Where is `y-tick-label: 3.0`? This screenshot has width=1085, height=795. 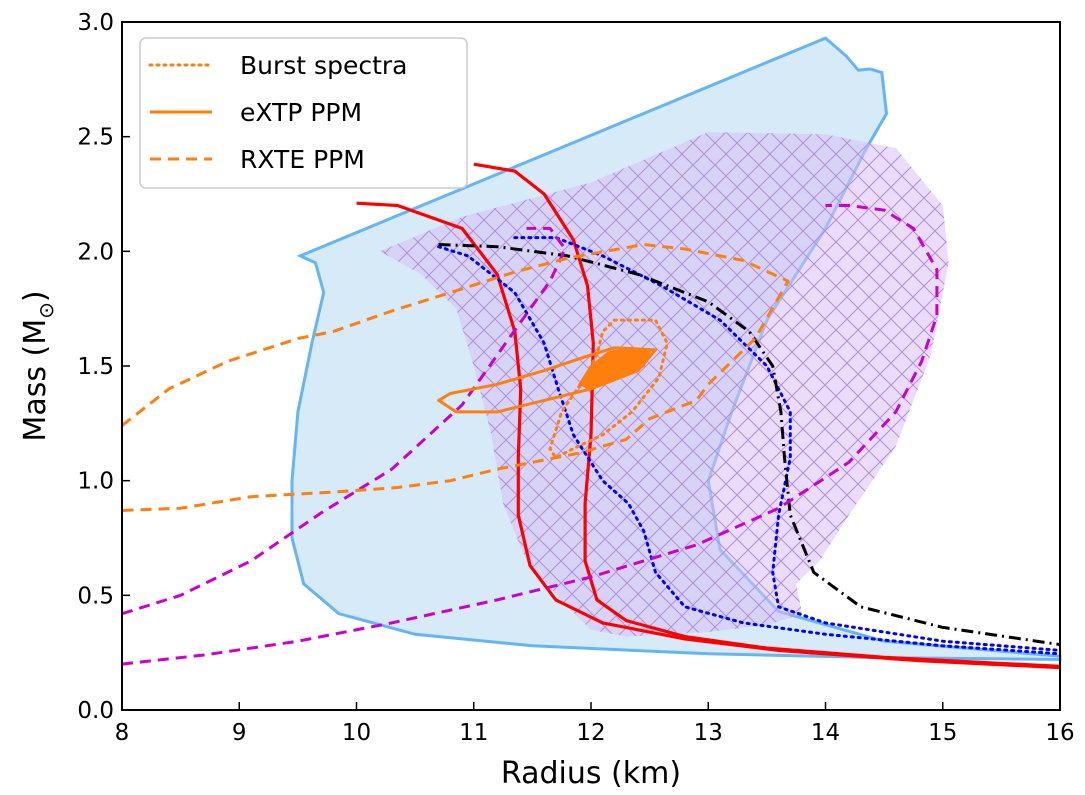 y-tick-label: 3.0 is located at coordinates (95, 23).